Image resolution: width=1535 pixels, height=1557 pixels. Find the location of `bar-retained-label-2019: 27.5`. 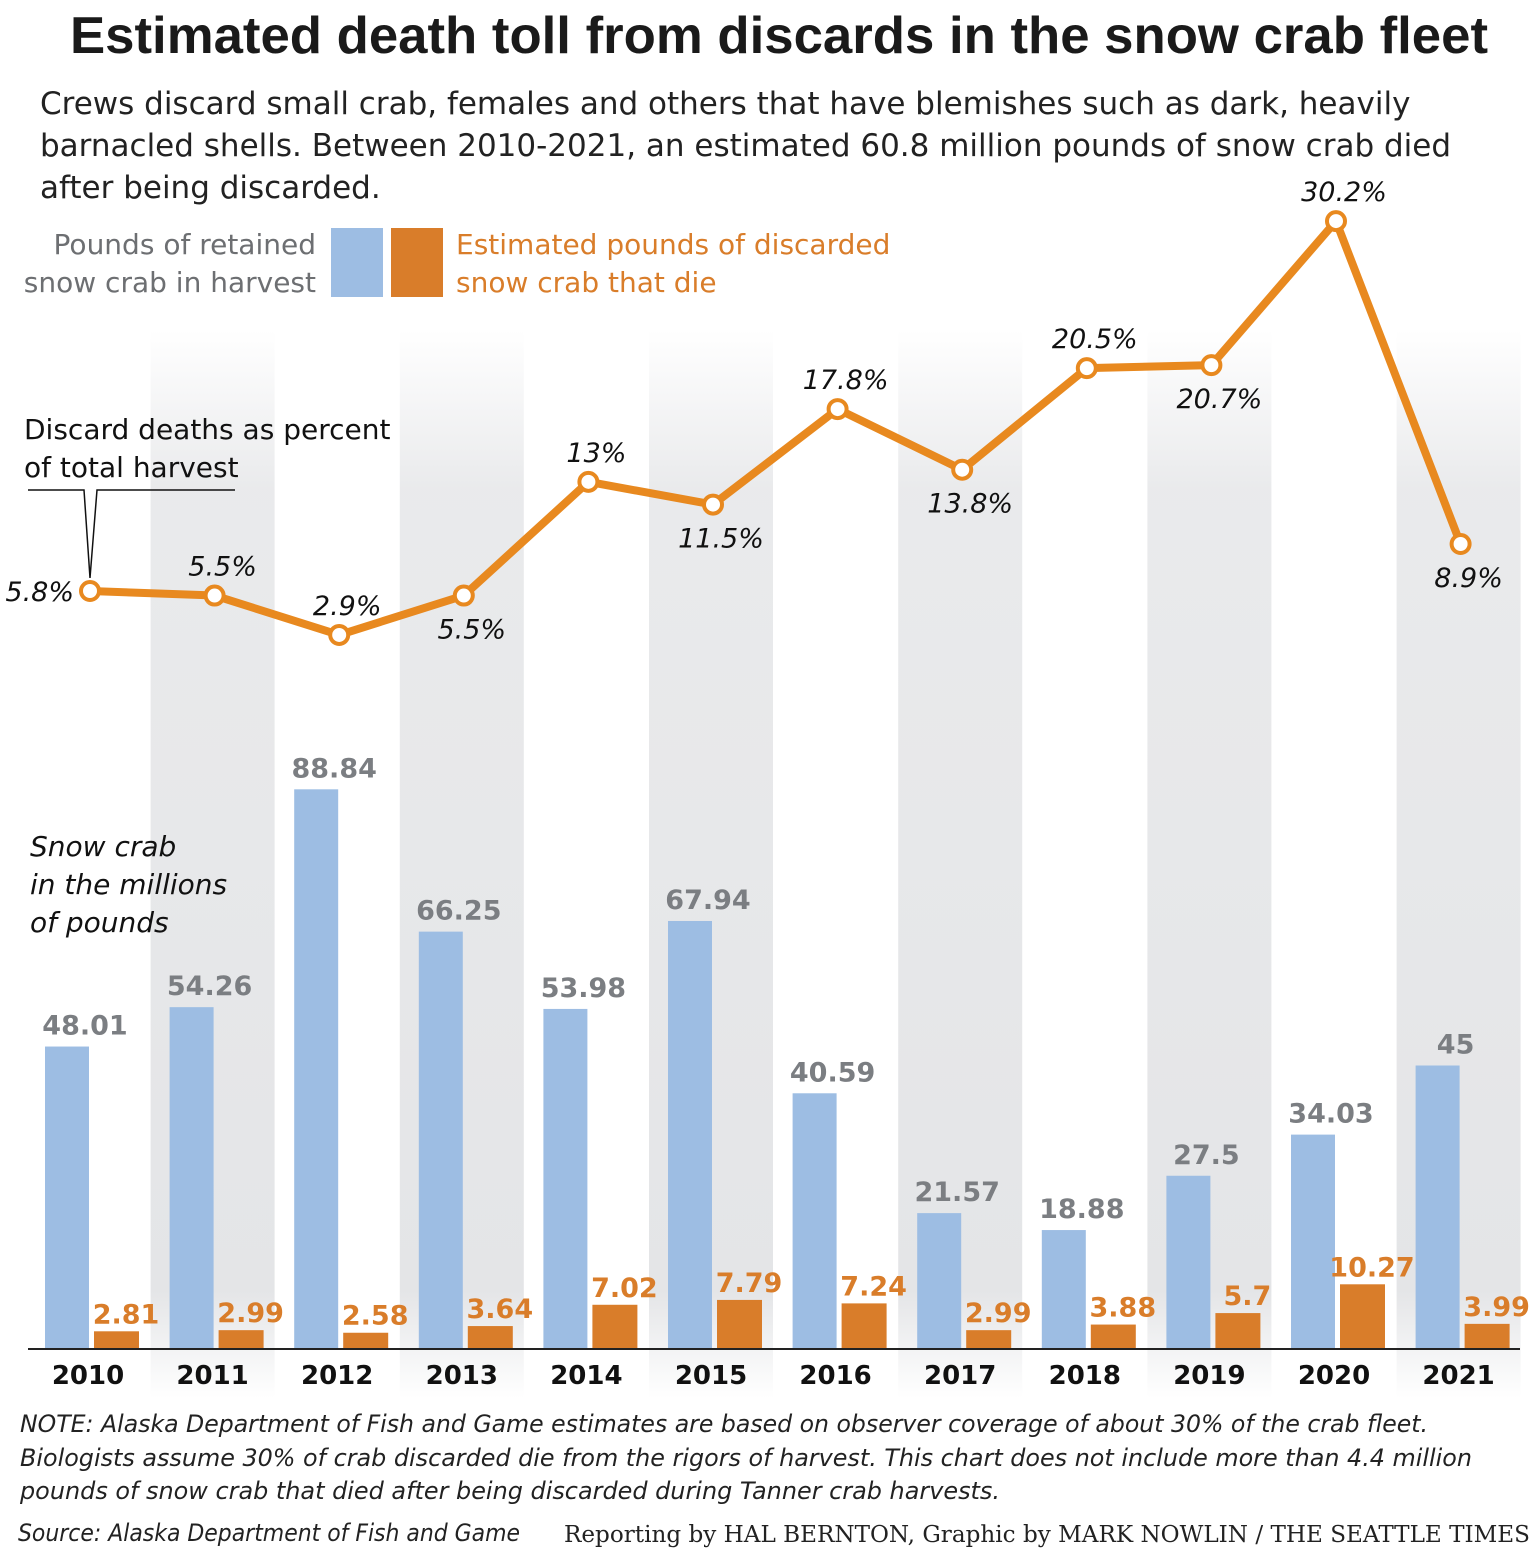

bar-retained-label-2019: 27.5 is located at coordinates (1206, 1155).